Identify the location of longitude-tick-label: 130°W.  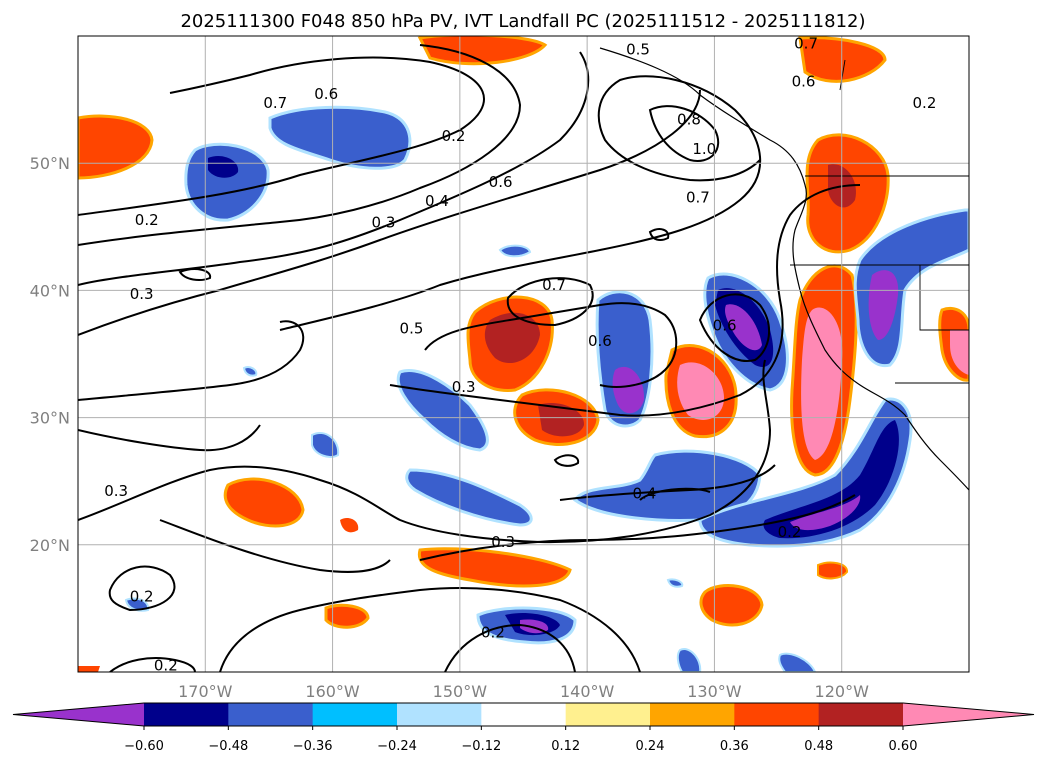
(714, 691).